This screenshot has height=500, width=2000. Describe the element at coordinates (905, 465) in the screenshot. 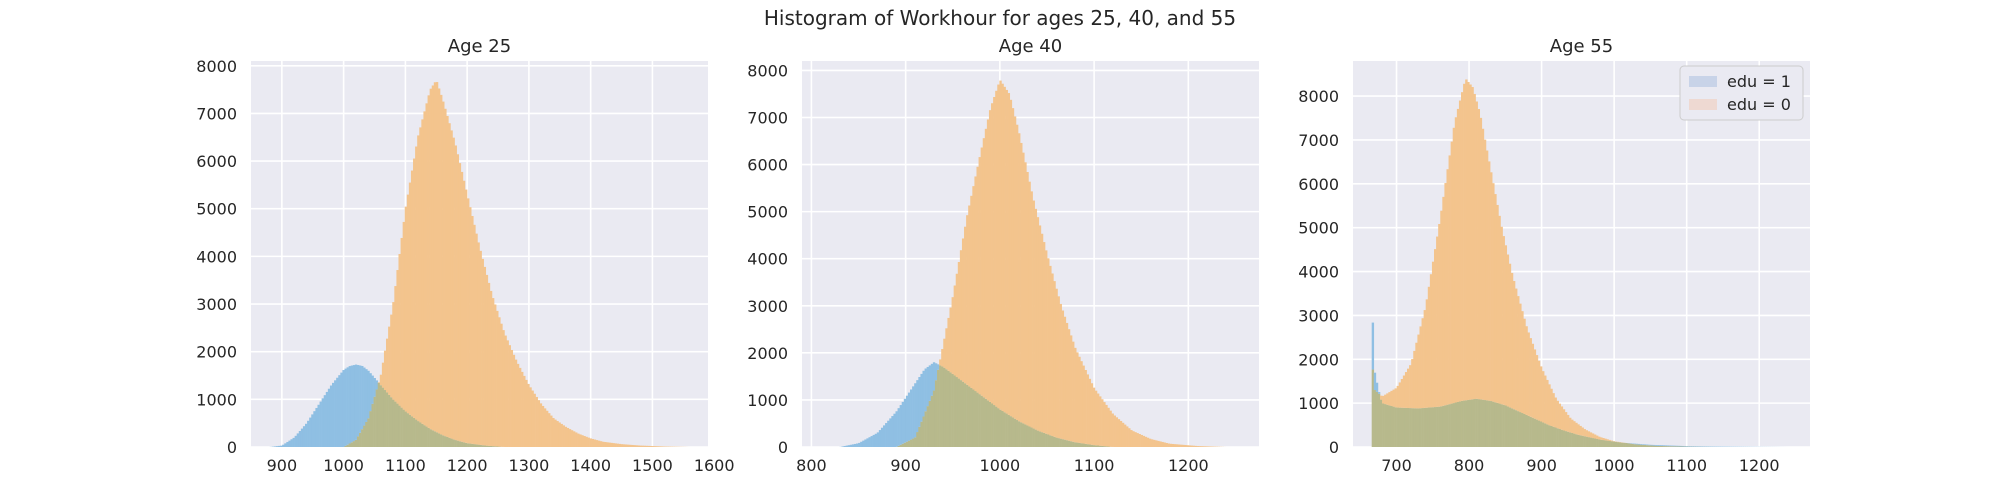

I see `x-tick-label: 900` at that location.